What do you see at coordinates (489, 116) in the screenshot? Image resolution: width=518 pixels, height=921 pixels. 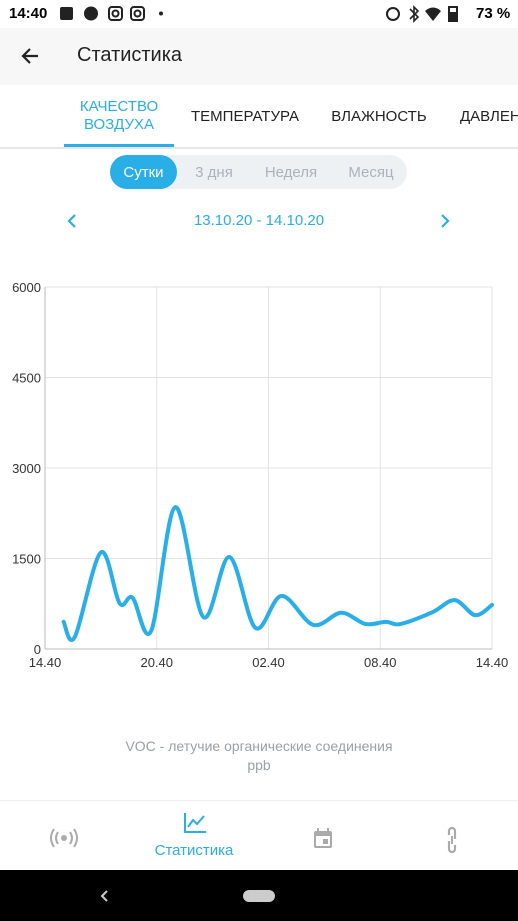 I see `tab: ДАВЛЕНИЕ` at bounding box center [489, 116].